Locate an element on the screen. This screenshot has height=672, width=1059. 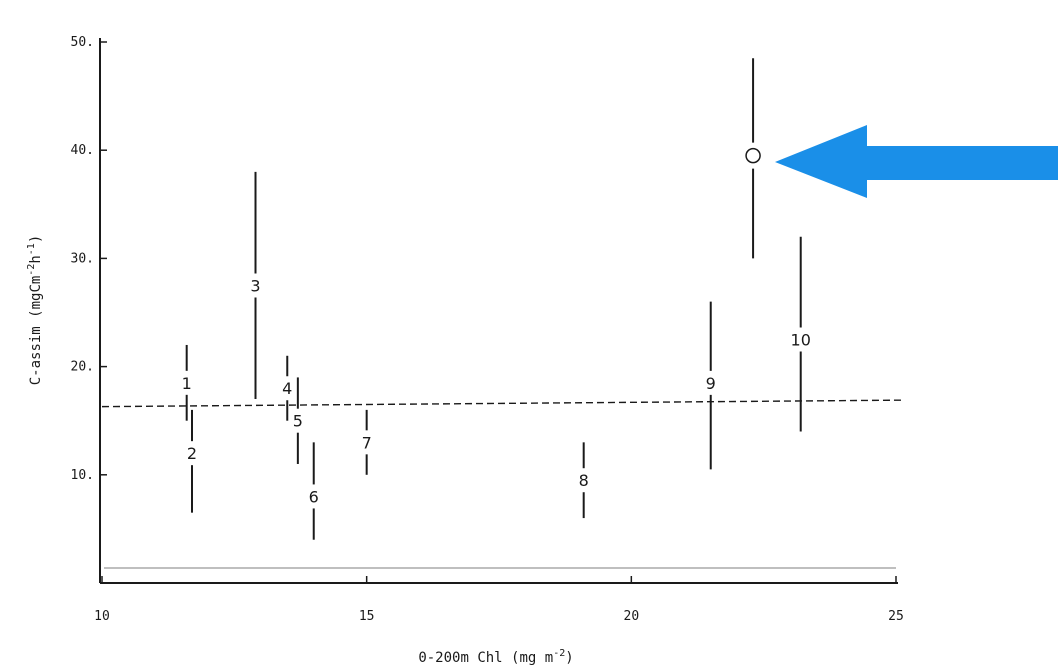
data-point: 8 is located at coordinates (584, 480).